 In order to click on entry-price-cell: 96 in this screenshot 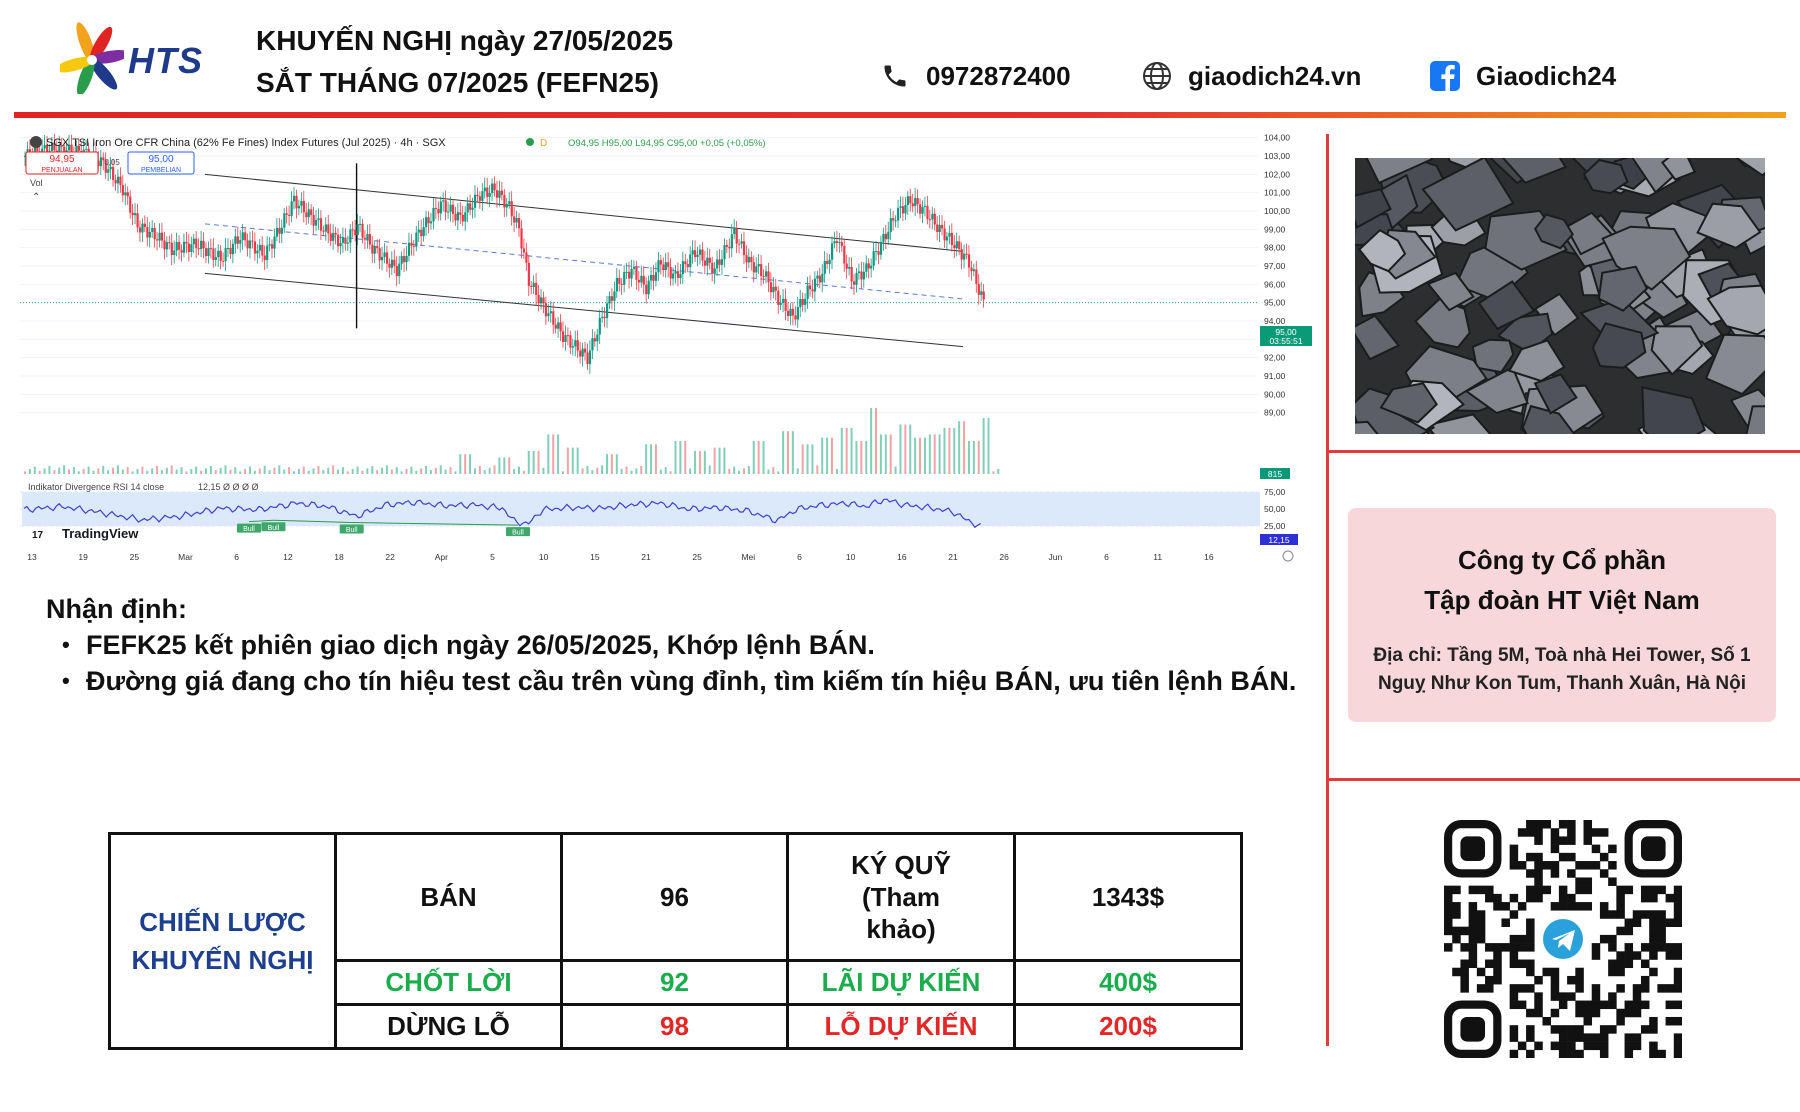, I will do `click(674, 897)`.